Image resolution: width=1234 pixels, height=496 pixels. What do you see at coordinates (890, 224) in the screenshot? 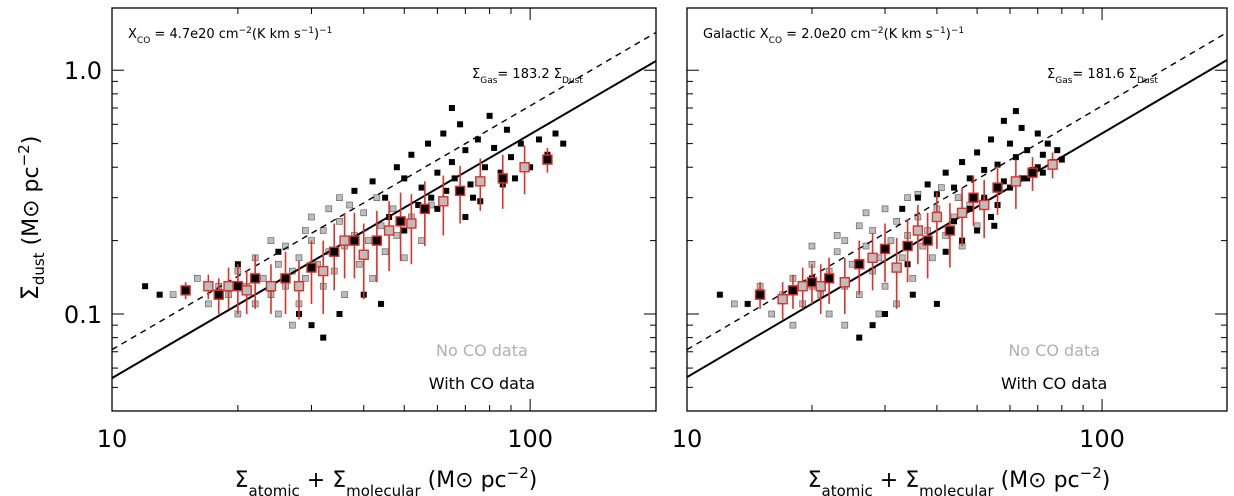
I see `panel-2-points` at bounding box center [890, 224].